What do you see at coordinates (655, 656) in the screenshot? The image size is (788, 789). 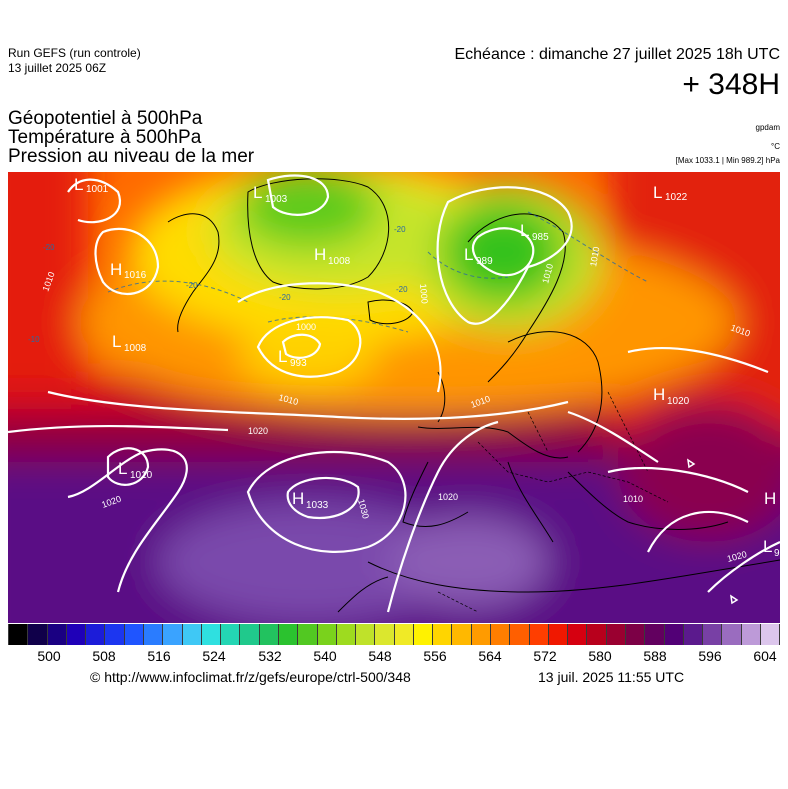 I see `colorbar-tick-label: 588` at bounding box center [655, 656].